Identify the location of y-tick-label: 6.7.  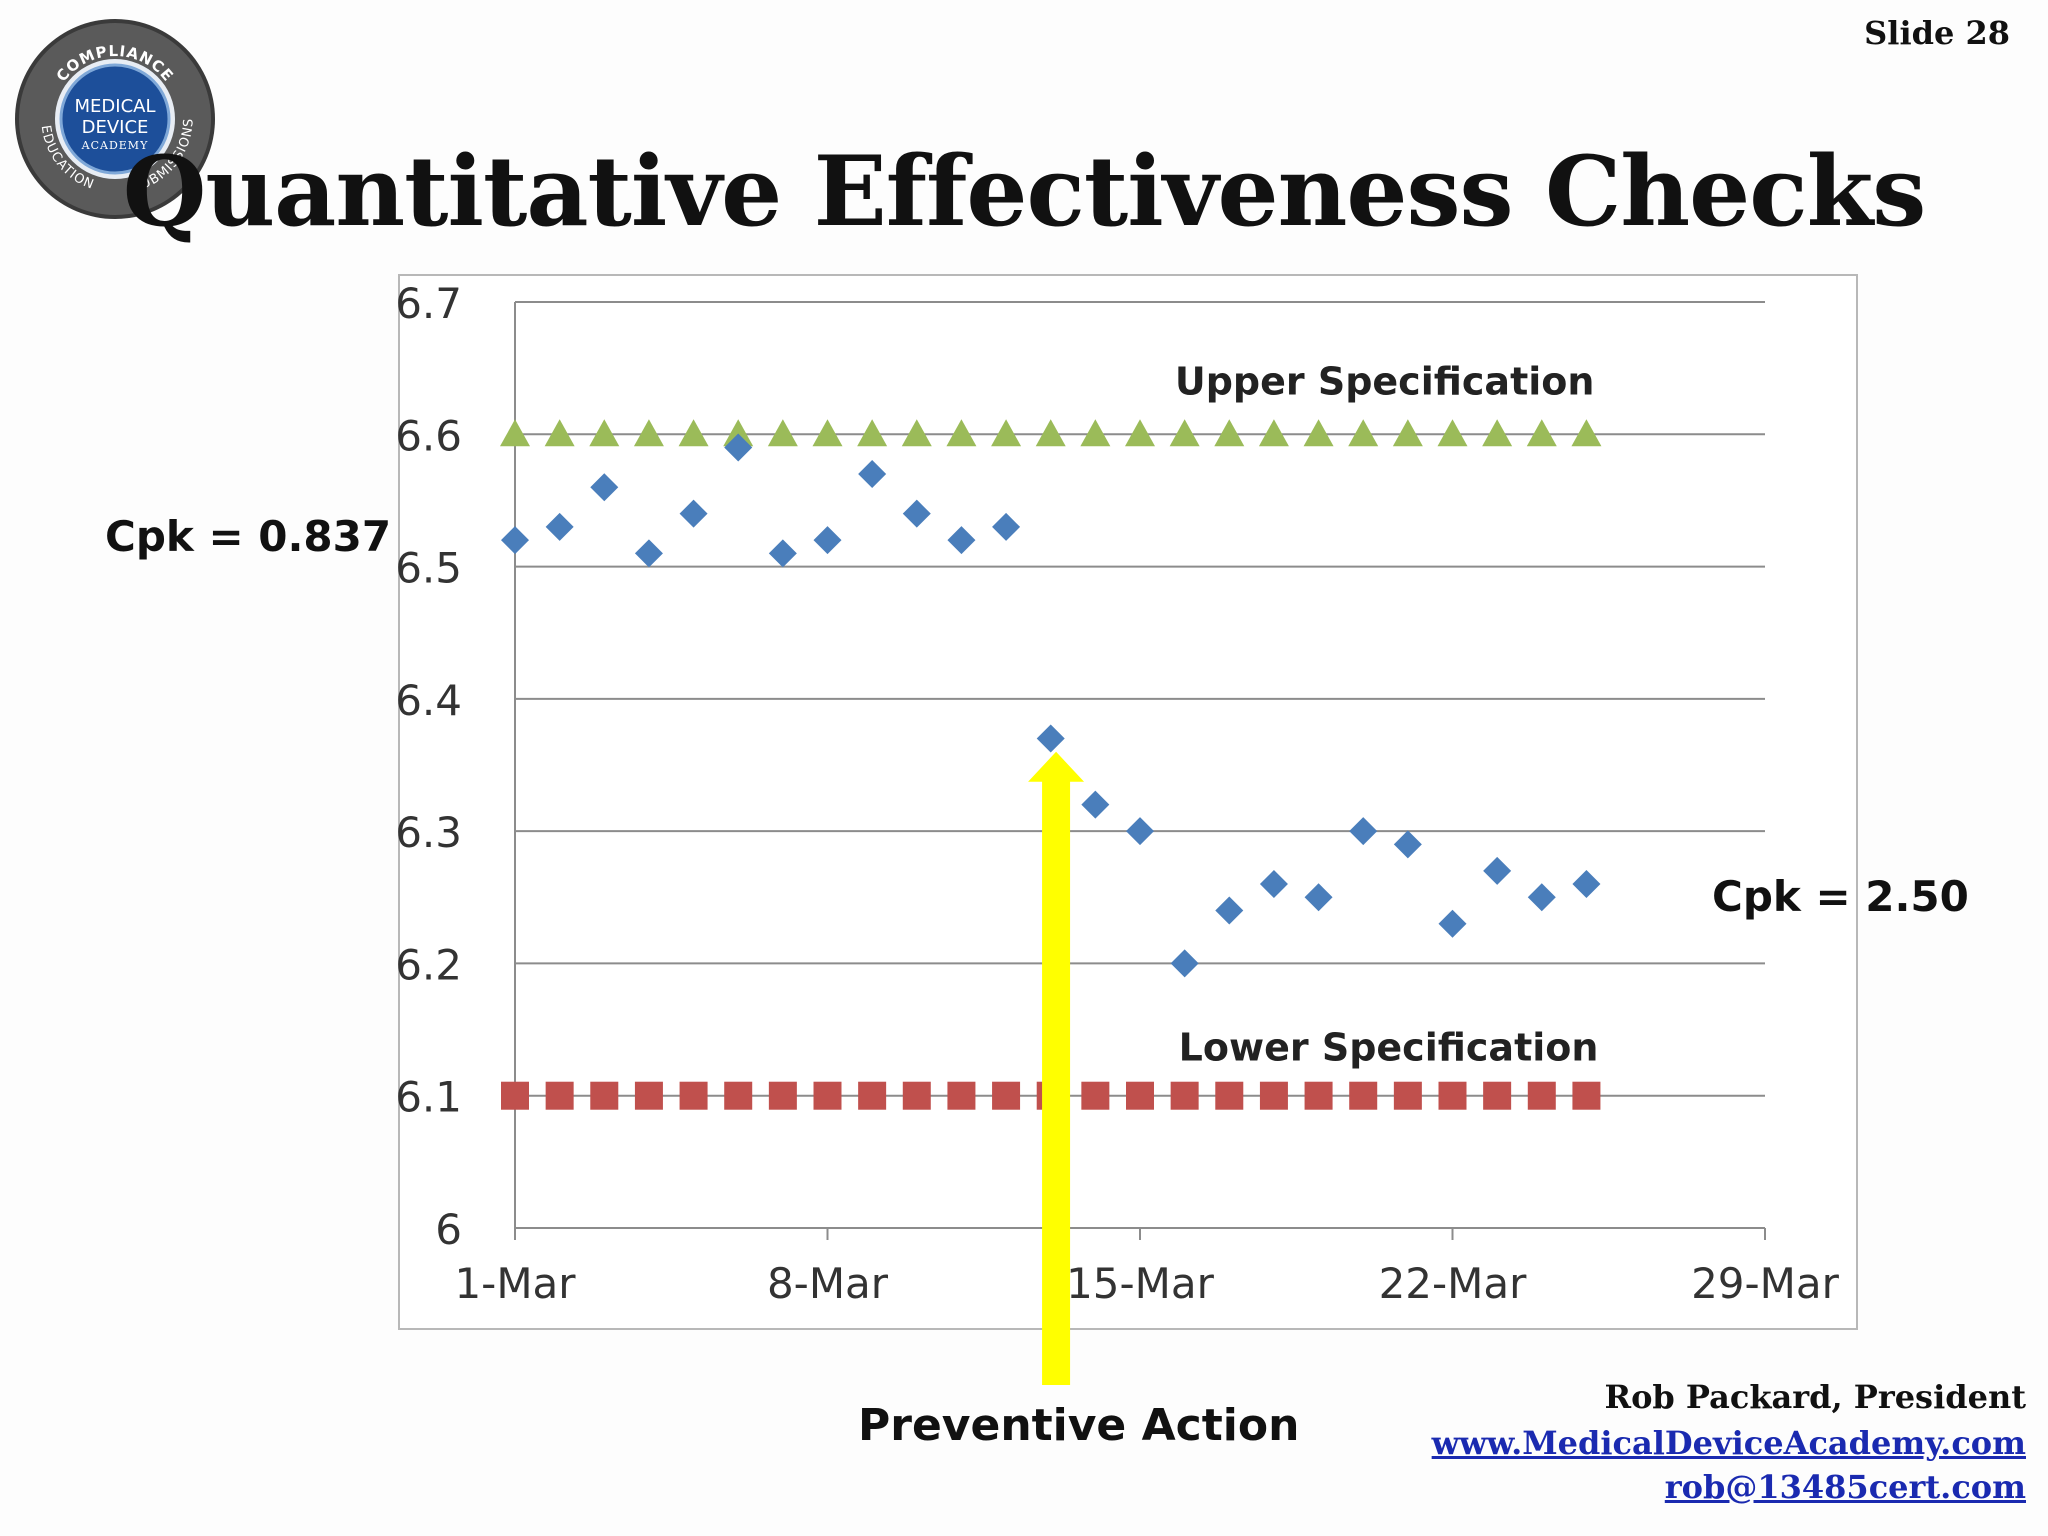
(428, 303).